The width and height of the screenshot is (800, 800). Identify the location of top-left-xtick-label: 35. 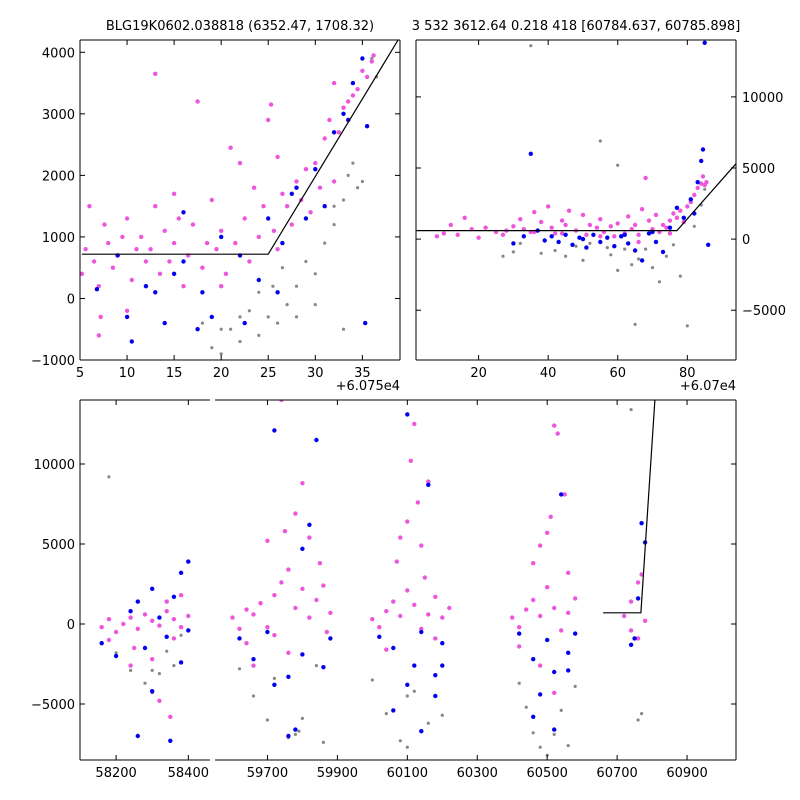
(362, 373).